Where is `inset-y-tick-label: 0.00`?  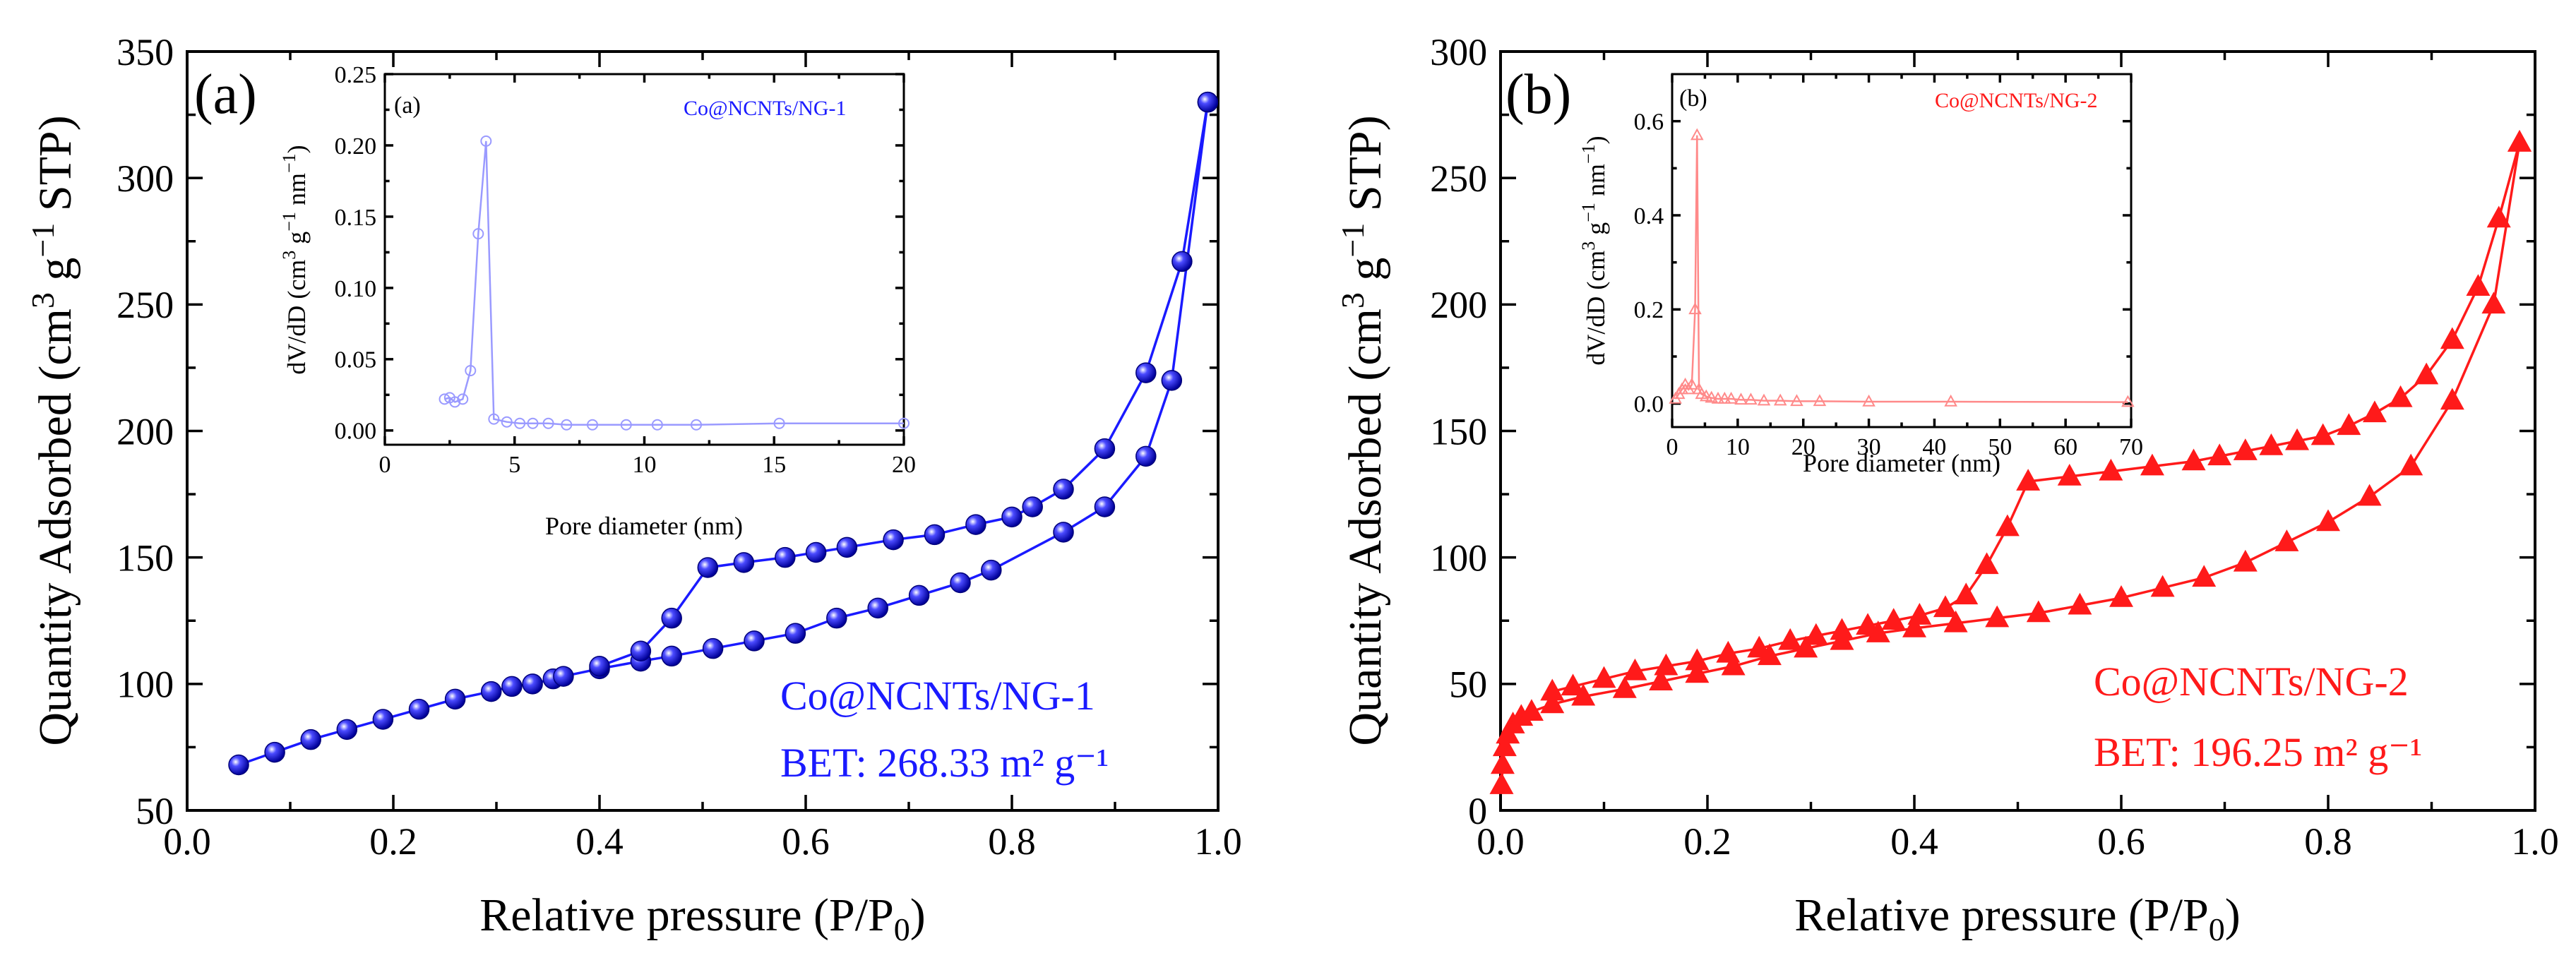
inset-y-tick-label: 0.00 is located at coordinates (356, 432).